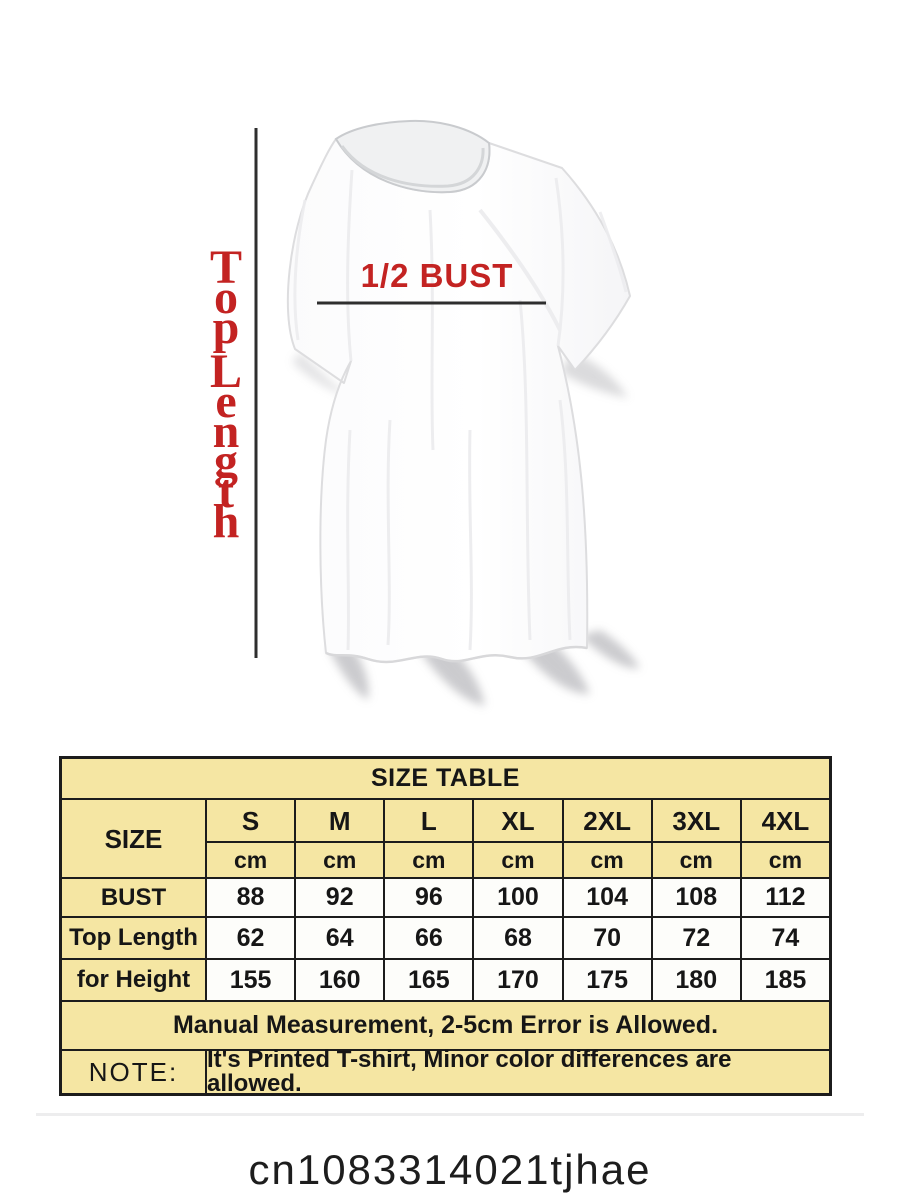 The image size is (900, 1200). What do you see at coordinates (456, 654) in the screenshot?
I see `shirt-hem` at bounding box center [456, 654].